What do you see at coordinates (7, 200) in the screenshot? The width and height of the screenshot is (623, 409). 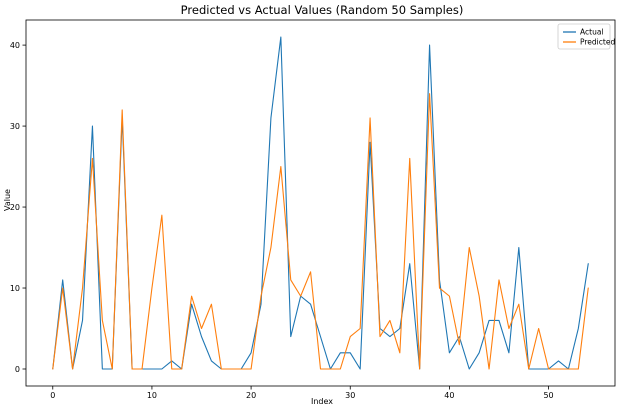 I see `y-axis-label: Value` at bounding box center [7, 200].